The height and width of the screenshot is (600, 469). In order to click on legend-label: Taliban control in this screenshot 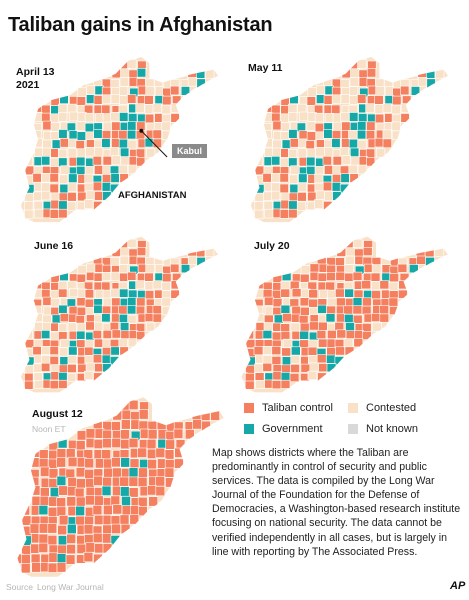, I will do `click(297, 408)`.